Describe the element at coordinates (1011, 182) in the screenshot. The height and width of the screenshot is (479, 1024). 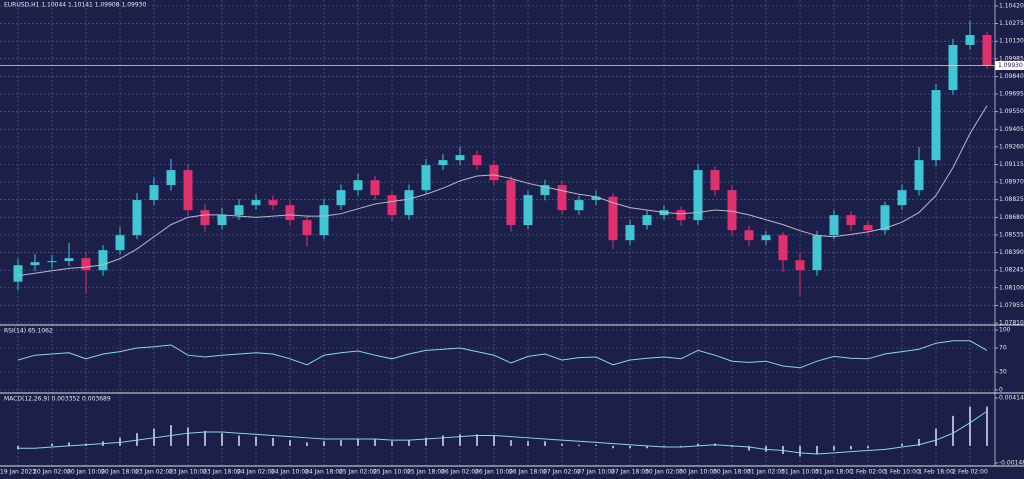
I see `y-tick-label: 1.08970` at that location.